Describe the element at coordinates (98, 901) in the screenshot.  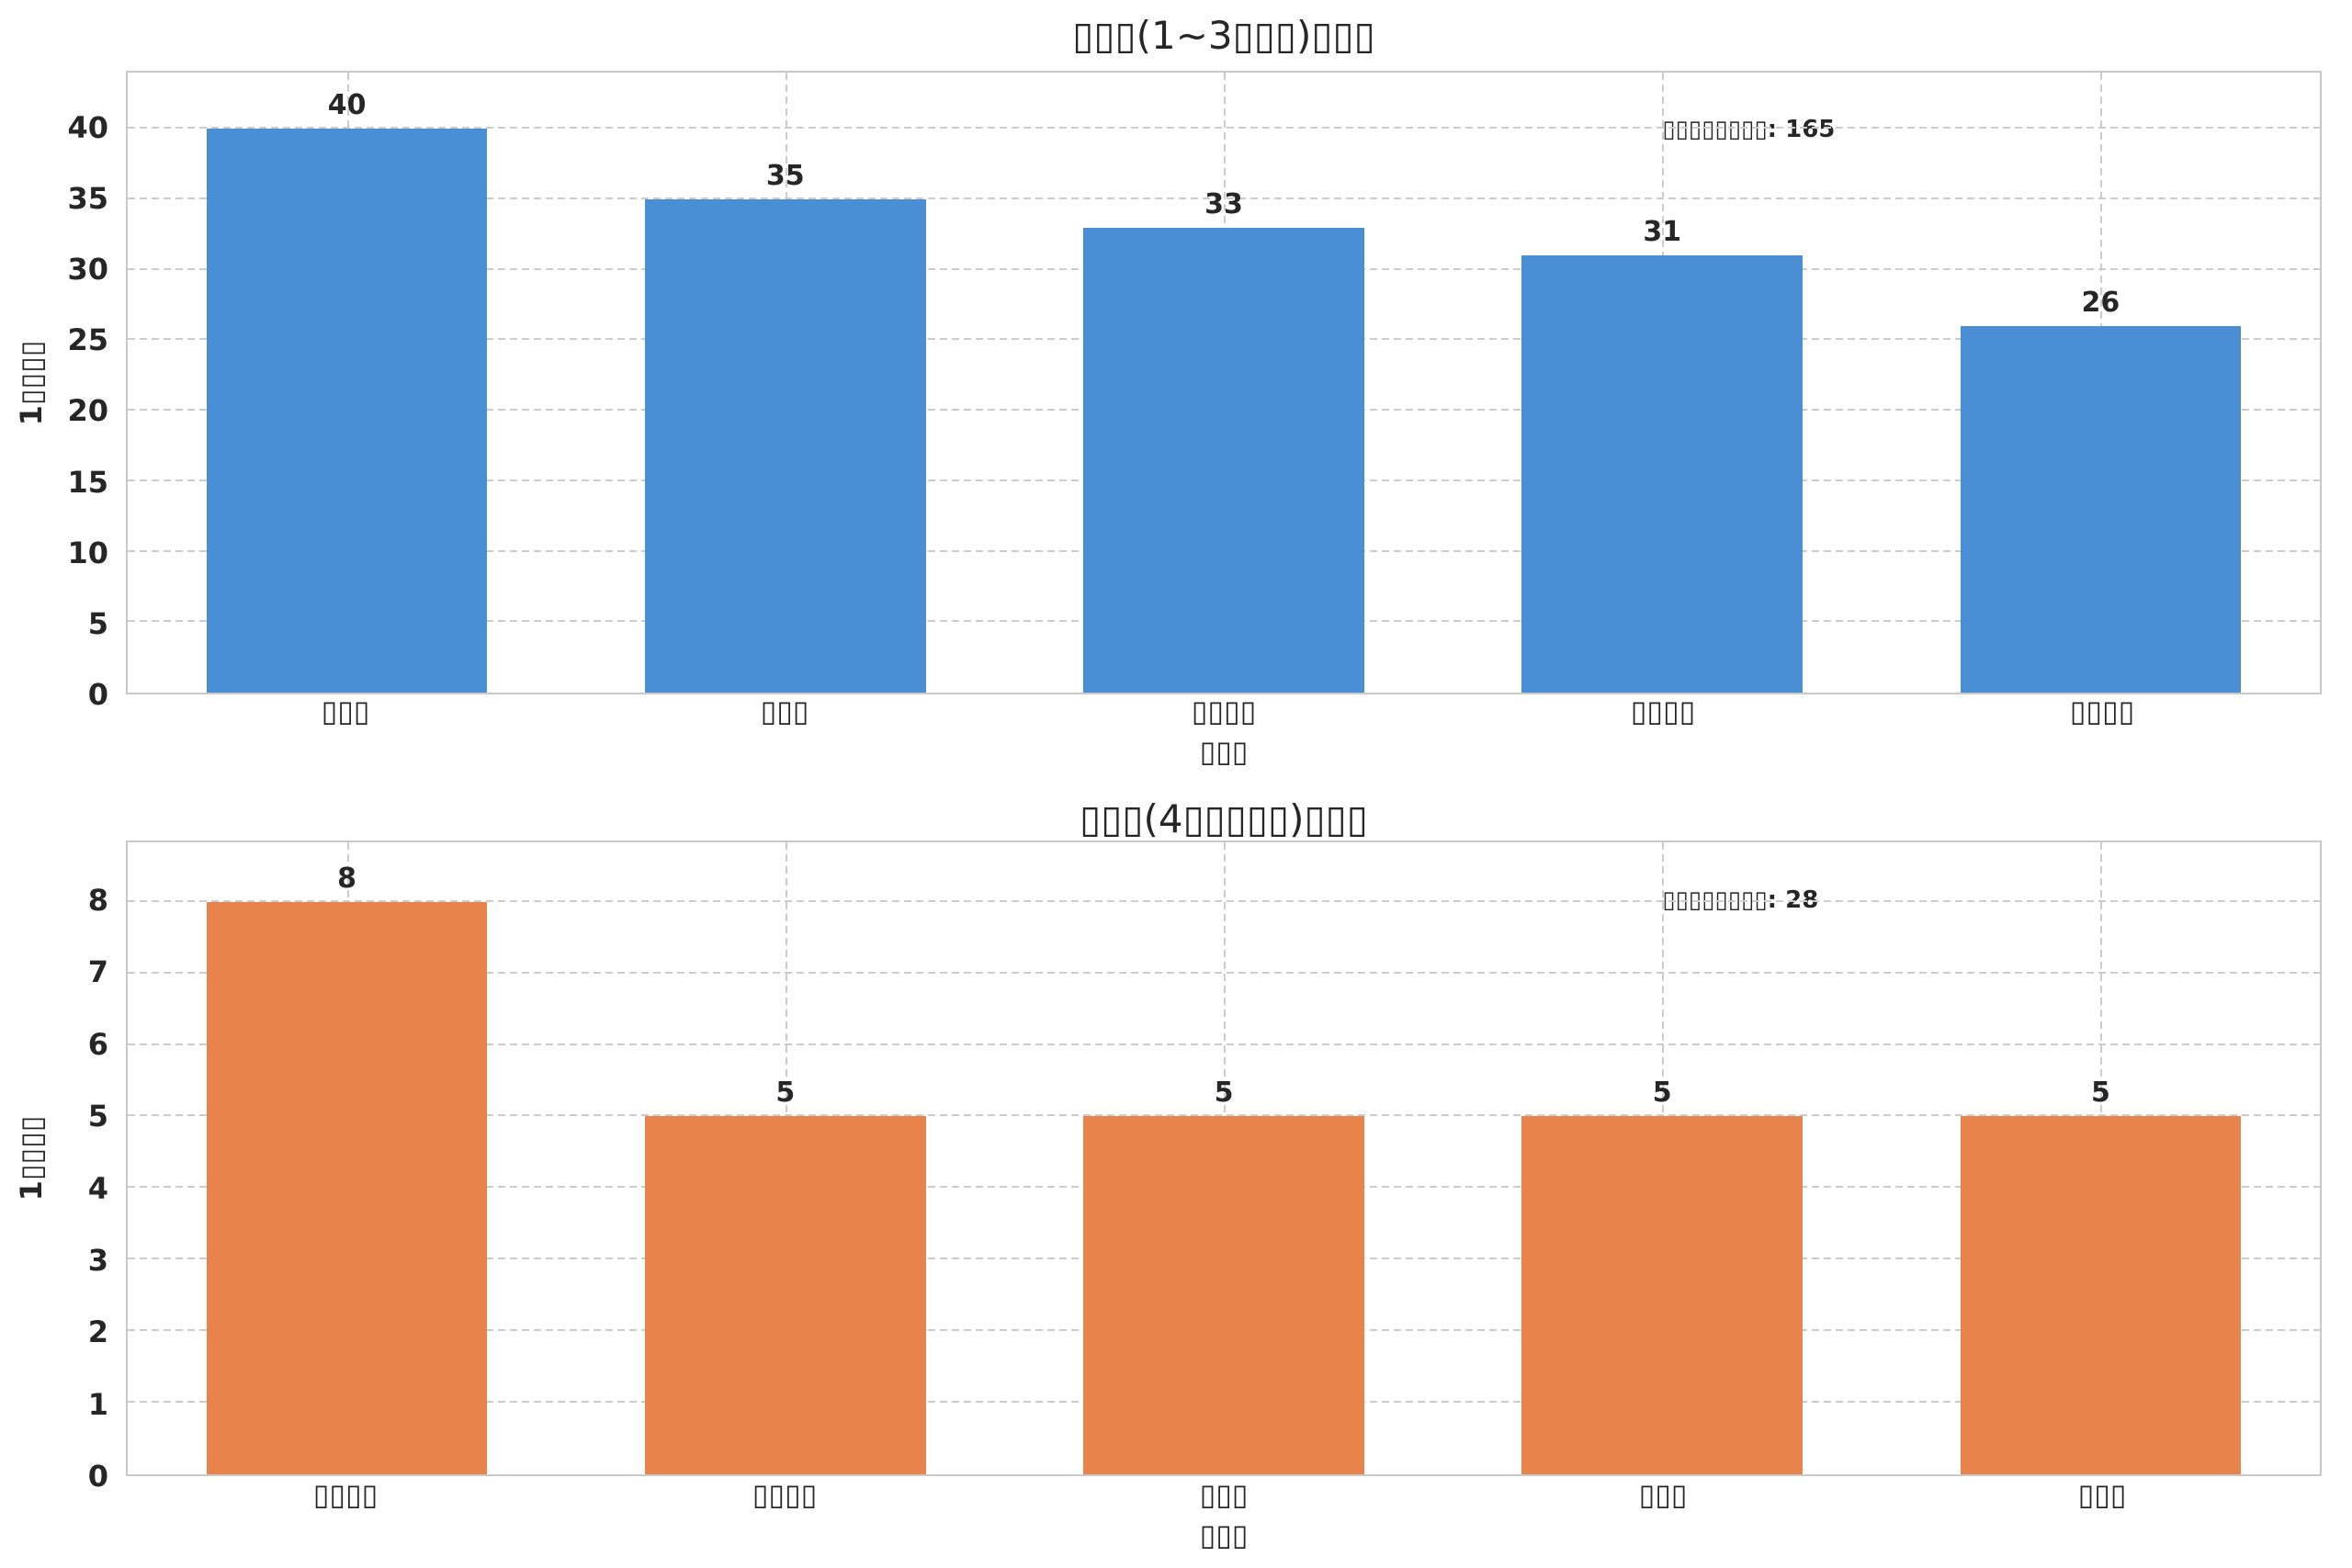
I see `y-tick-label: 8` at that location.